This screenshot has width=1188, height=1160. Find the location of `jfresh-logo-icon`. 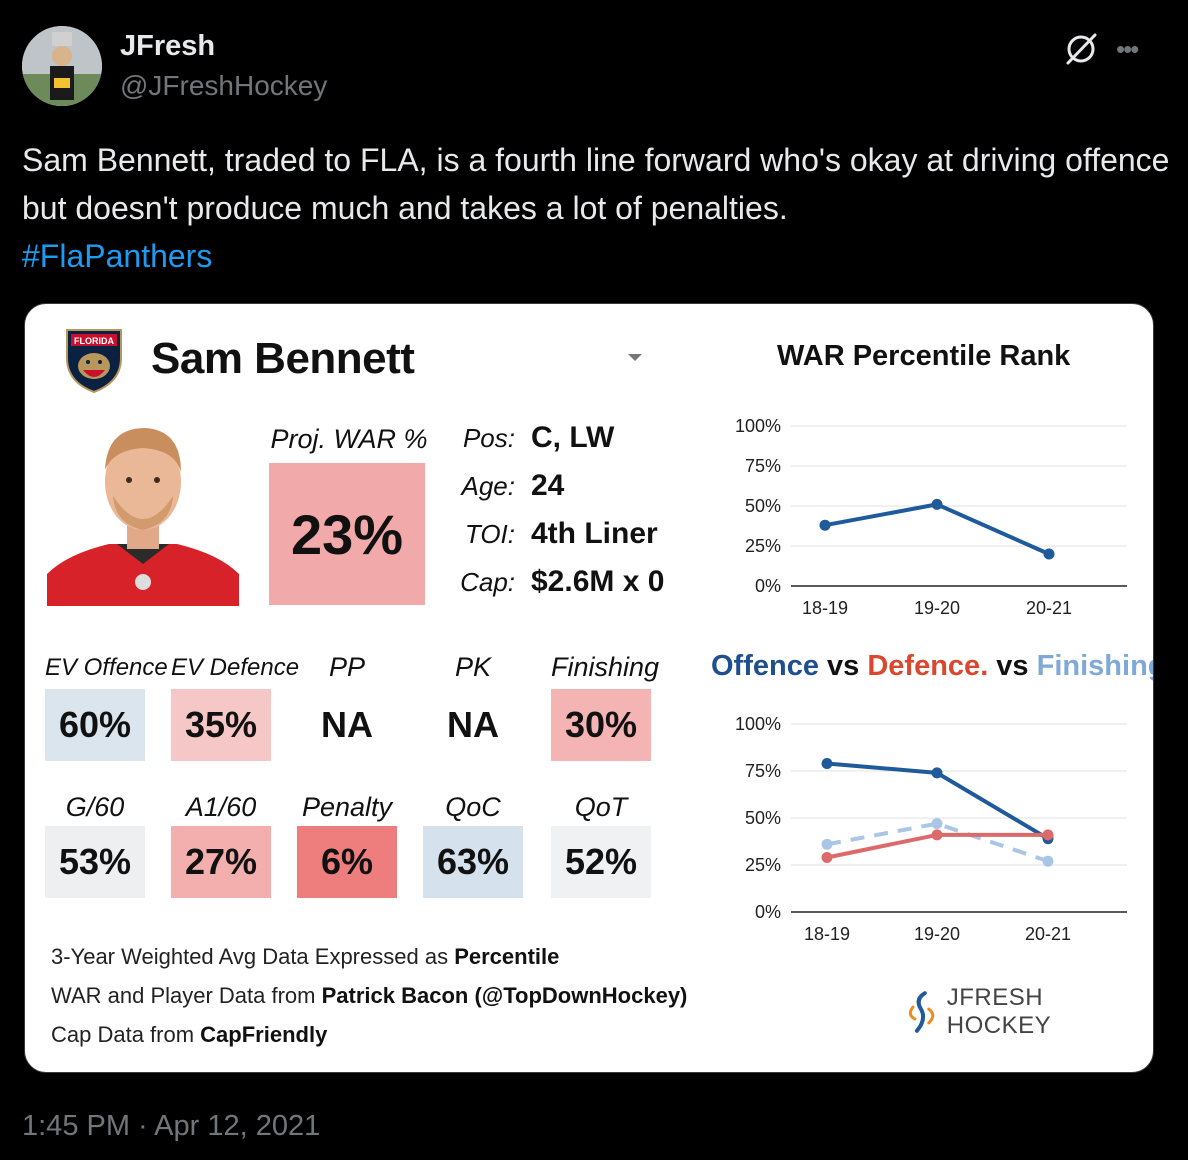

jfresh-logo-icon is located at coordinates (921, 1012).